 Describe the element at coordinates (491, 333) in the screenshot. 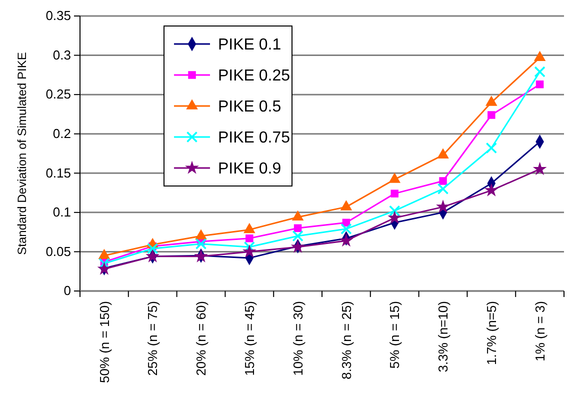

I see `x-tick-label: 1.7% (n=5)` at that location.